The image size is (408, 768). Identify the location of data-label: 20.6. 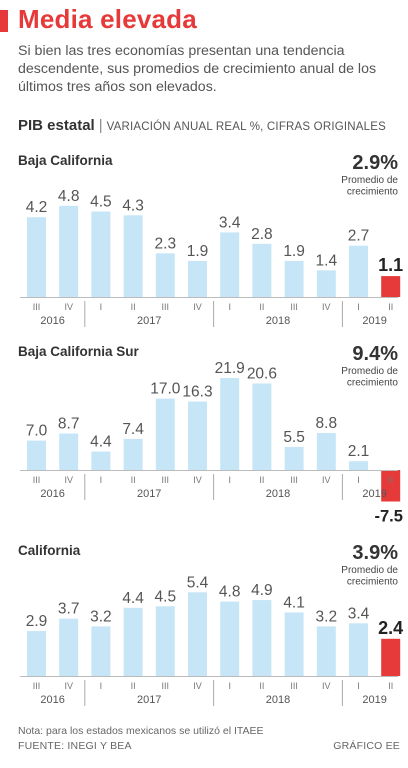
(262, 373).